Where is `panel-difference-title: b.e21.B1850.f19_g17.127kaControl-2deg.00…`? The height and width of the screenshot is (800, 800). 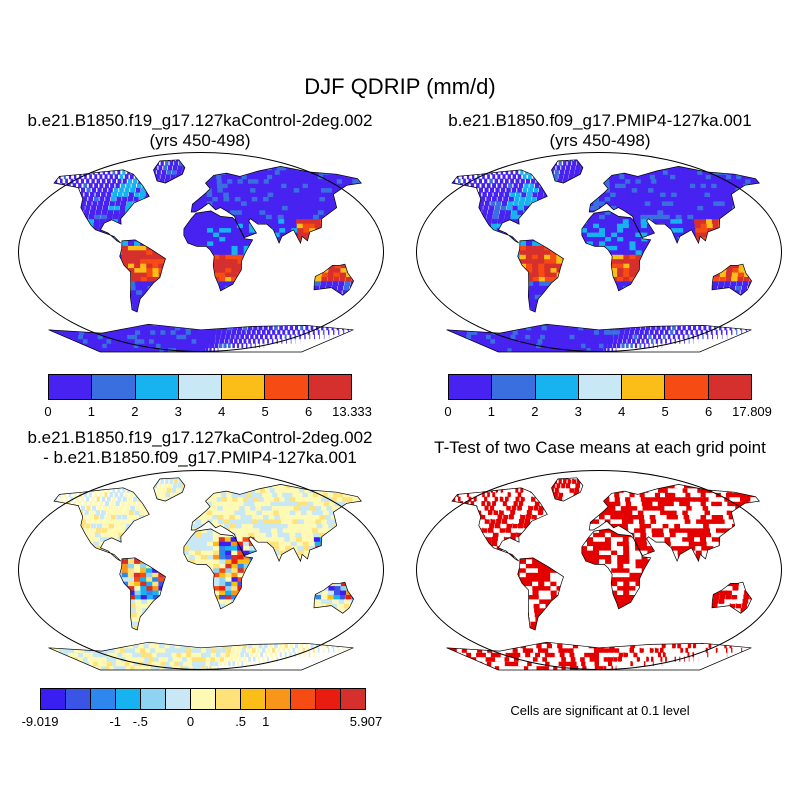
panel-difference-title: b.e21.B1850.f19_g17.127kaControl-2deg.00… is located at coordinates (200, 448).